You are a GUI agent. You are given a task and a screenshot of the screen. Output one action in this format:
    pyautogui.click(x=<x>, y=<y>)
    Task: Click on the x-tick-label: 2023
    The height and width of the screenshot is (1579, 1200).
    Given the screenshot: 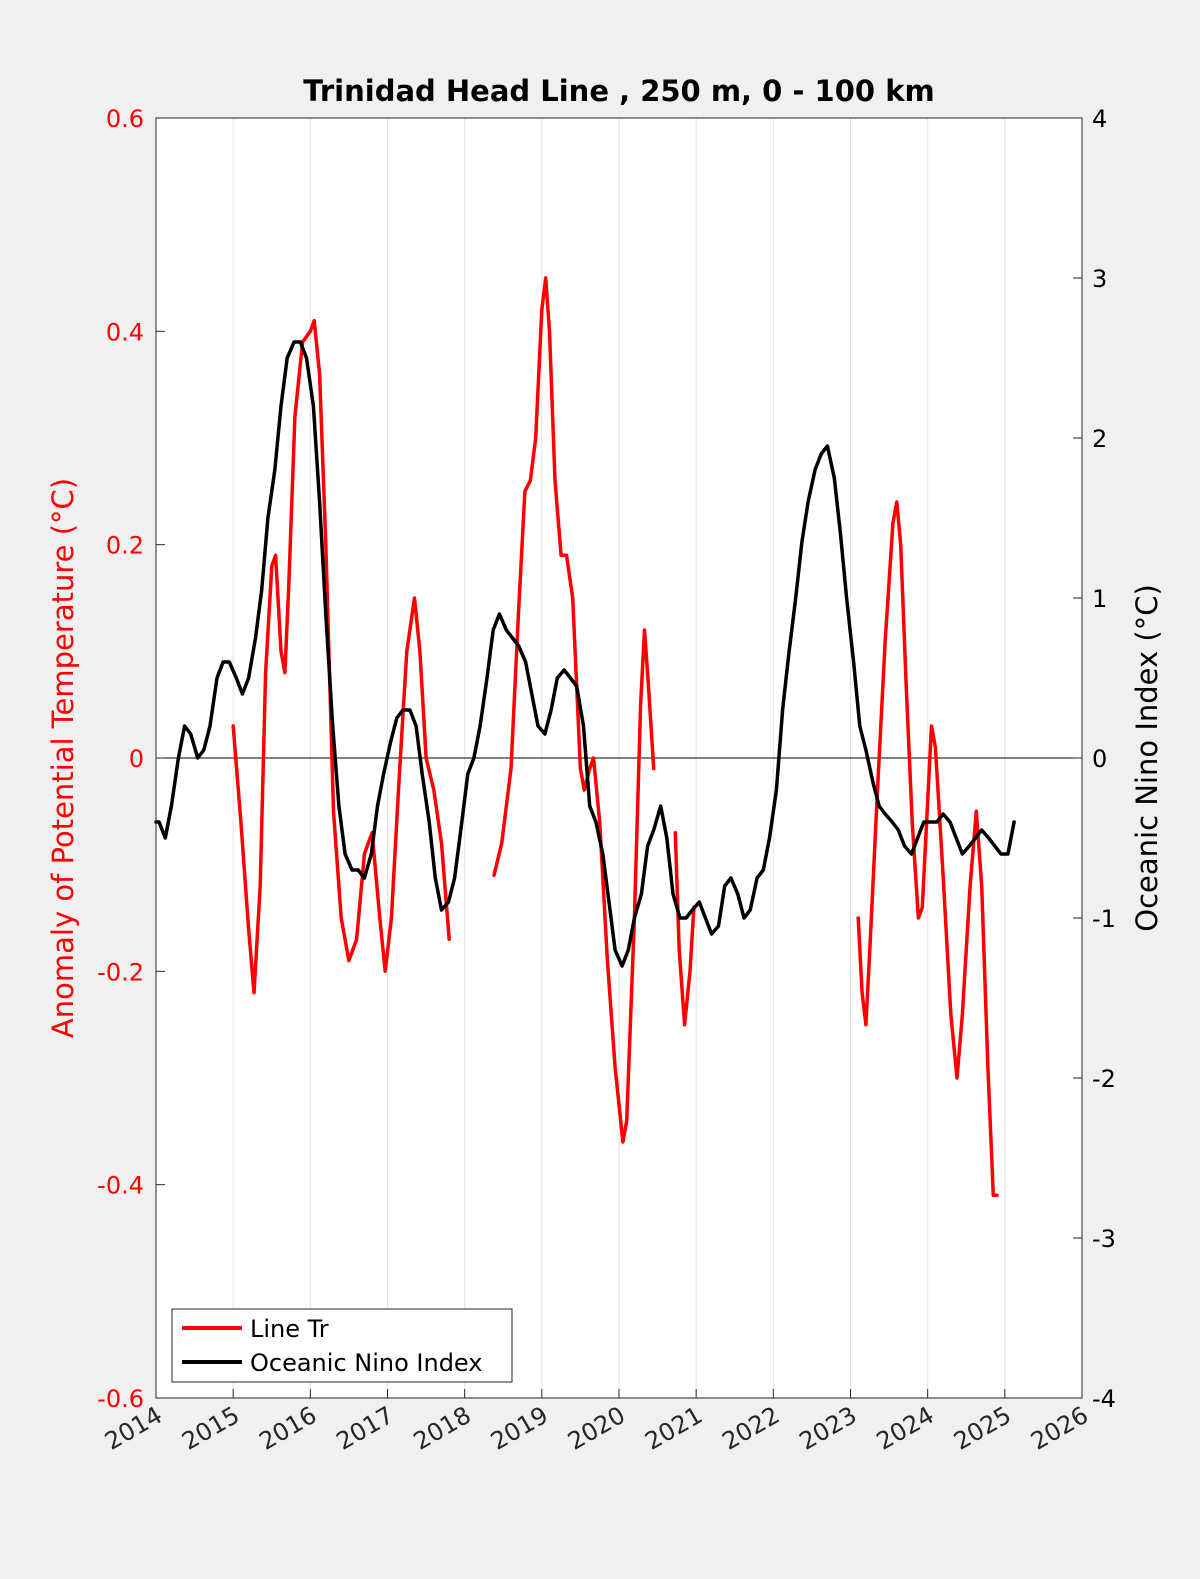 What is the action you would take?
    pyautogui.click(x=828, y=1428)
    